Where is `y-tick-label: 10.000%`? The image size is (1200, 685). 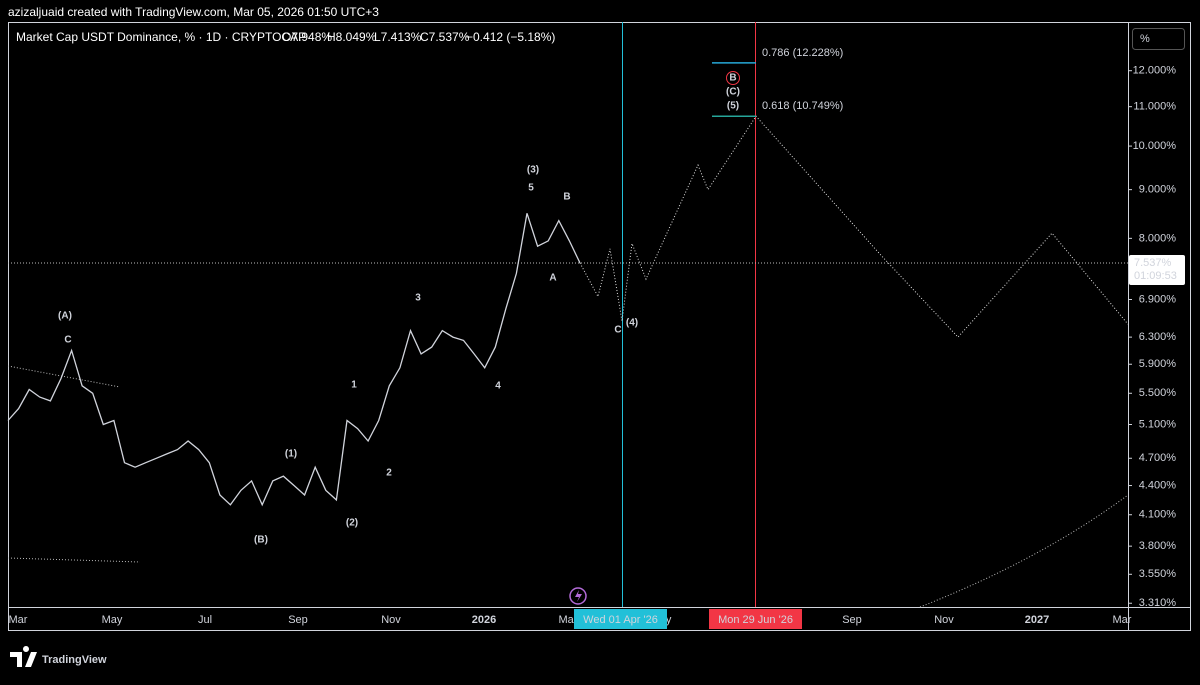
y-tick-label: 10.000% is located at coordinates (1155, 146).